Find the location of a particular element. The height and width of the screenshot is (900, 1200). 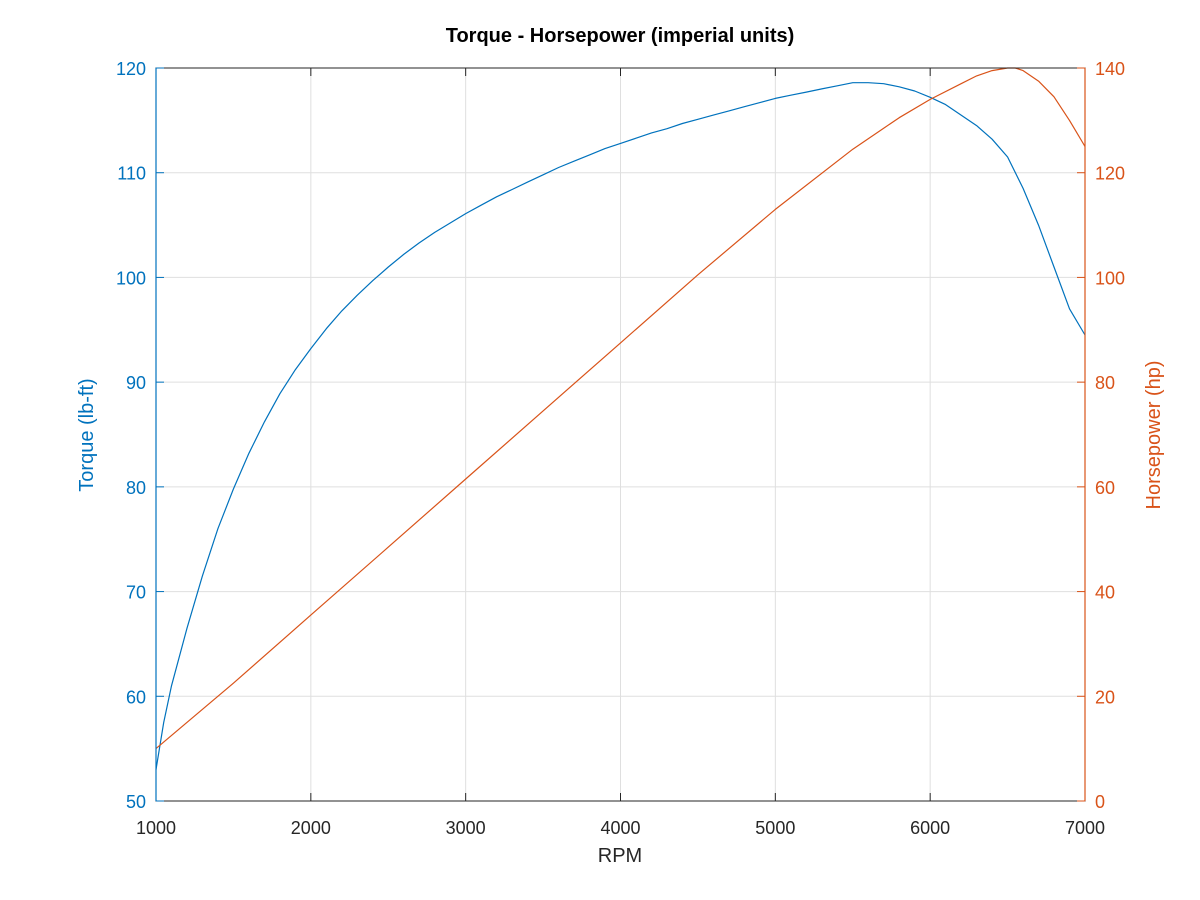

x-tick-label: 6000 is located at coordinates (930, 828).